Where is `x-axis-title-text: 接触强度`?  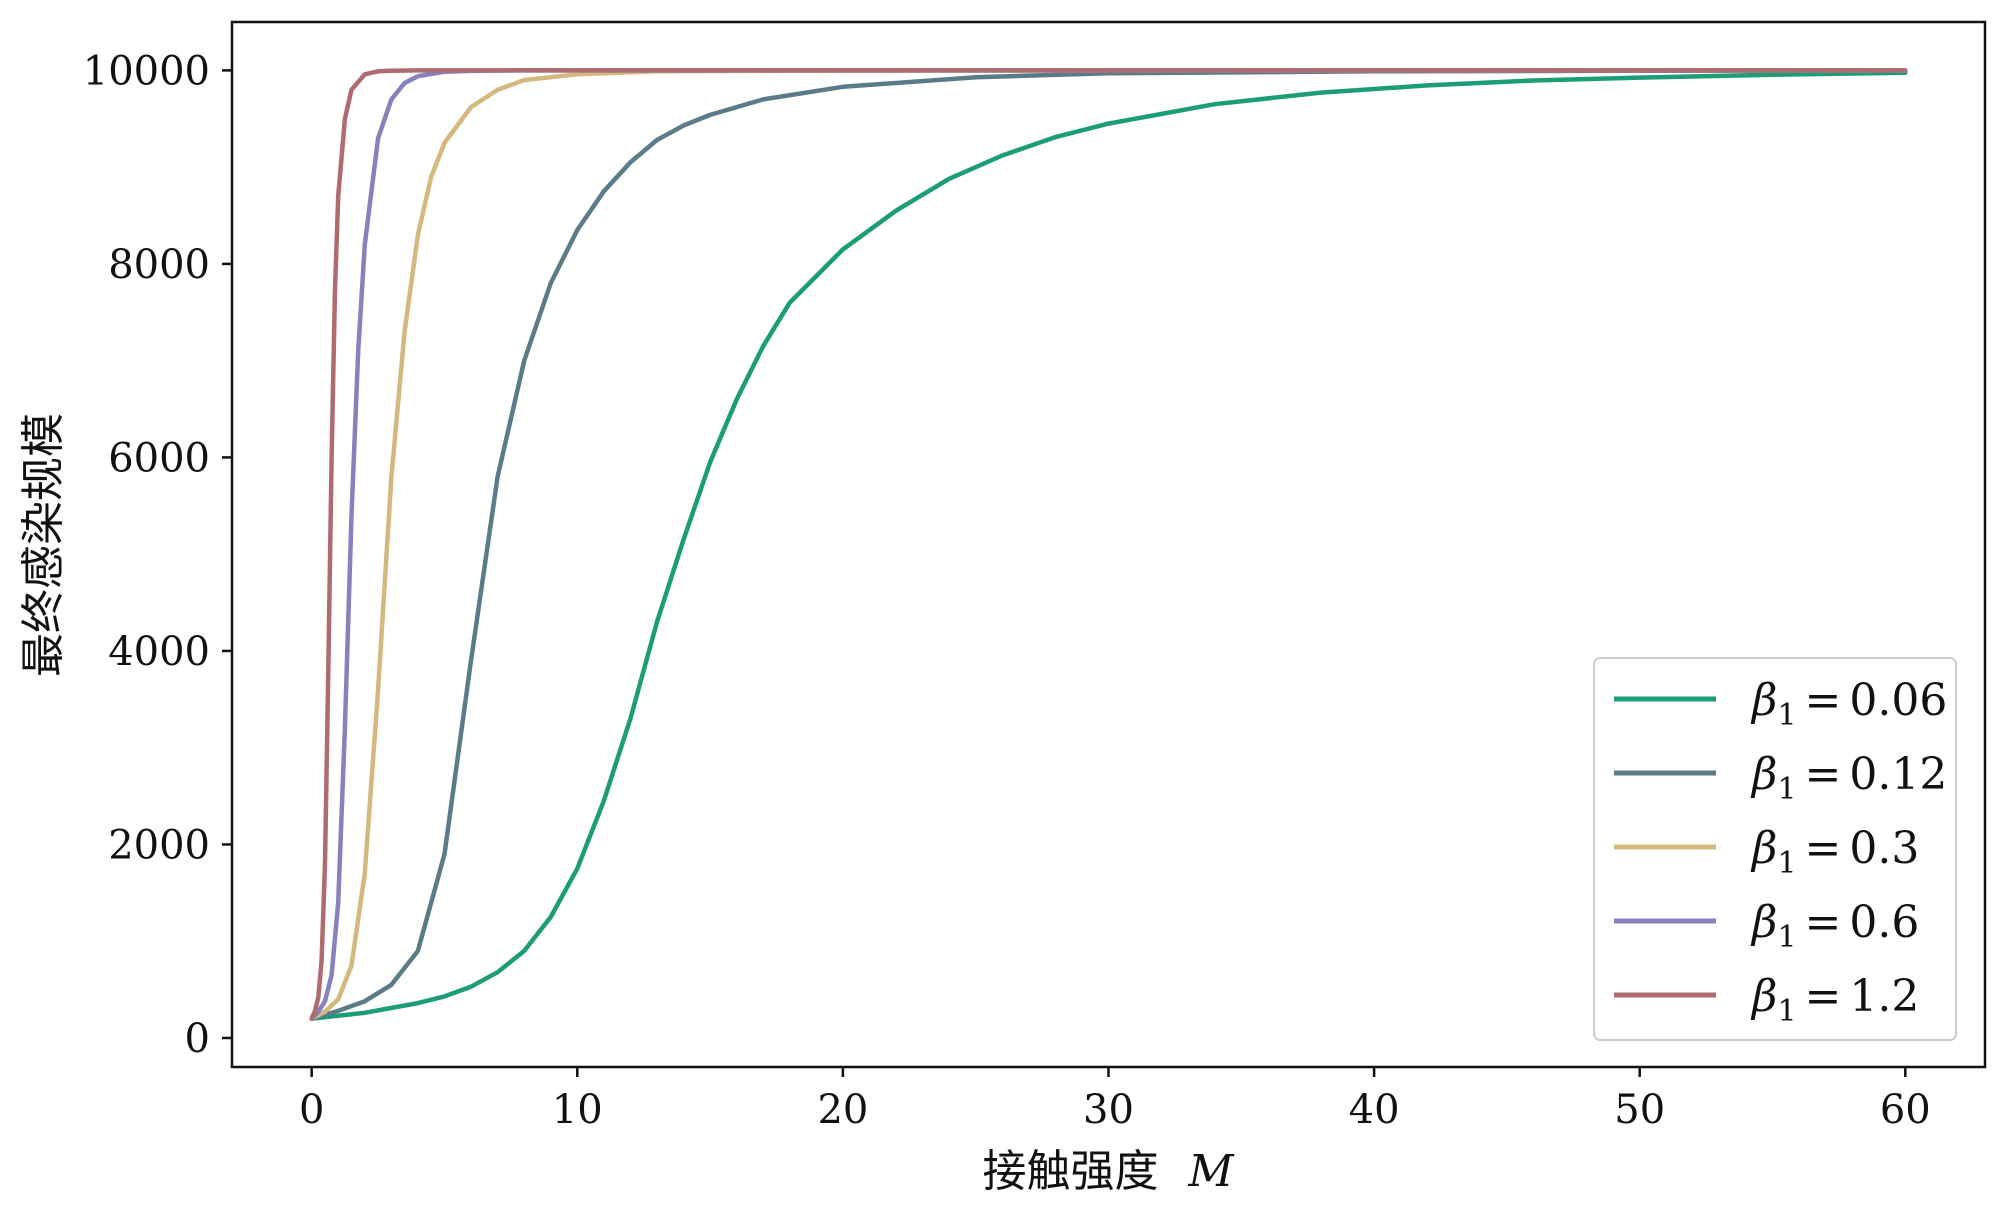 x-axis-title-text: 接触强度 is located at coordinates (1070, 1171).